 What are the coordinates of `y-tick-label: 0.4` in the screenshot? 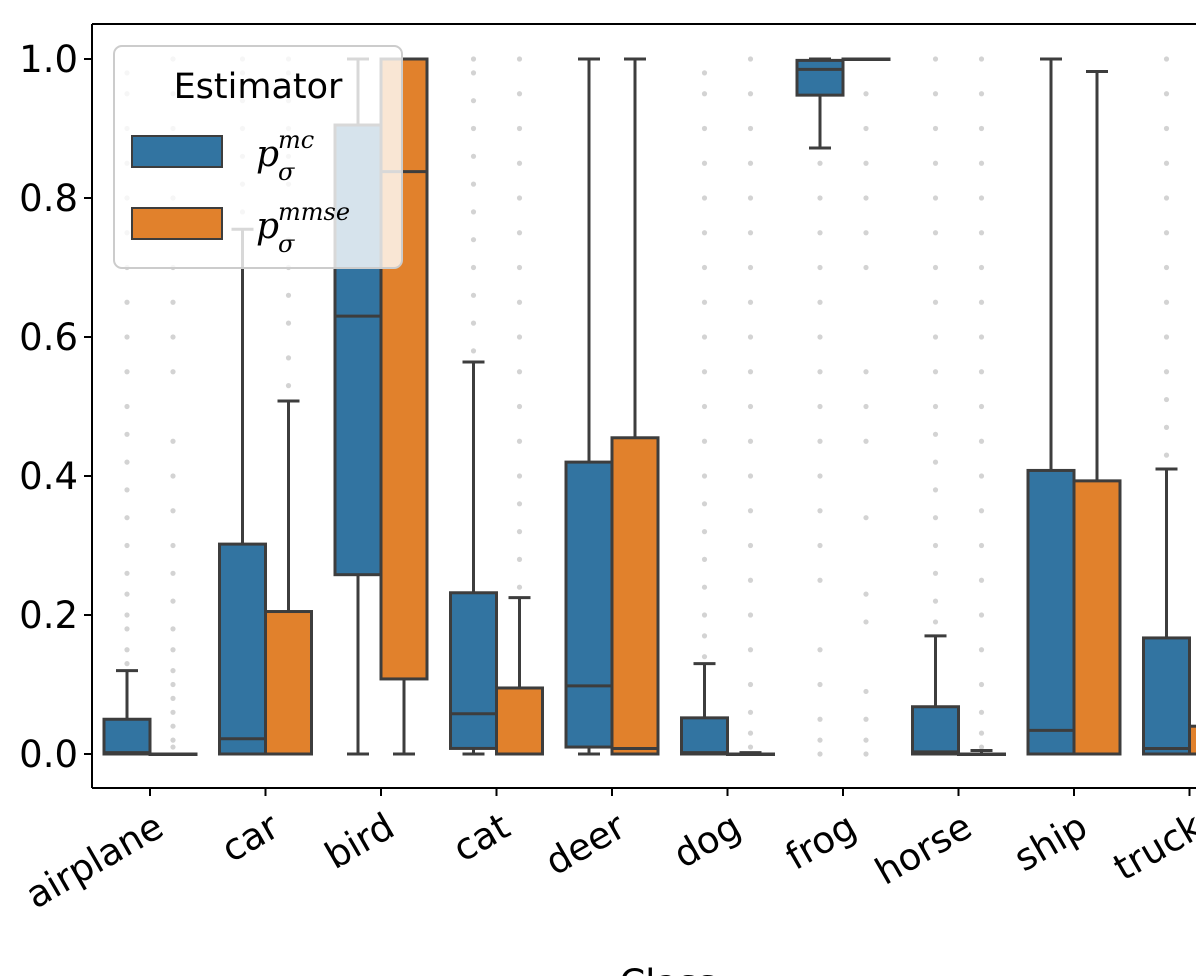 It's located at (48, 476).